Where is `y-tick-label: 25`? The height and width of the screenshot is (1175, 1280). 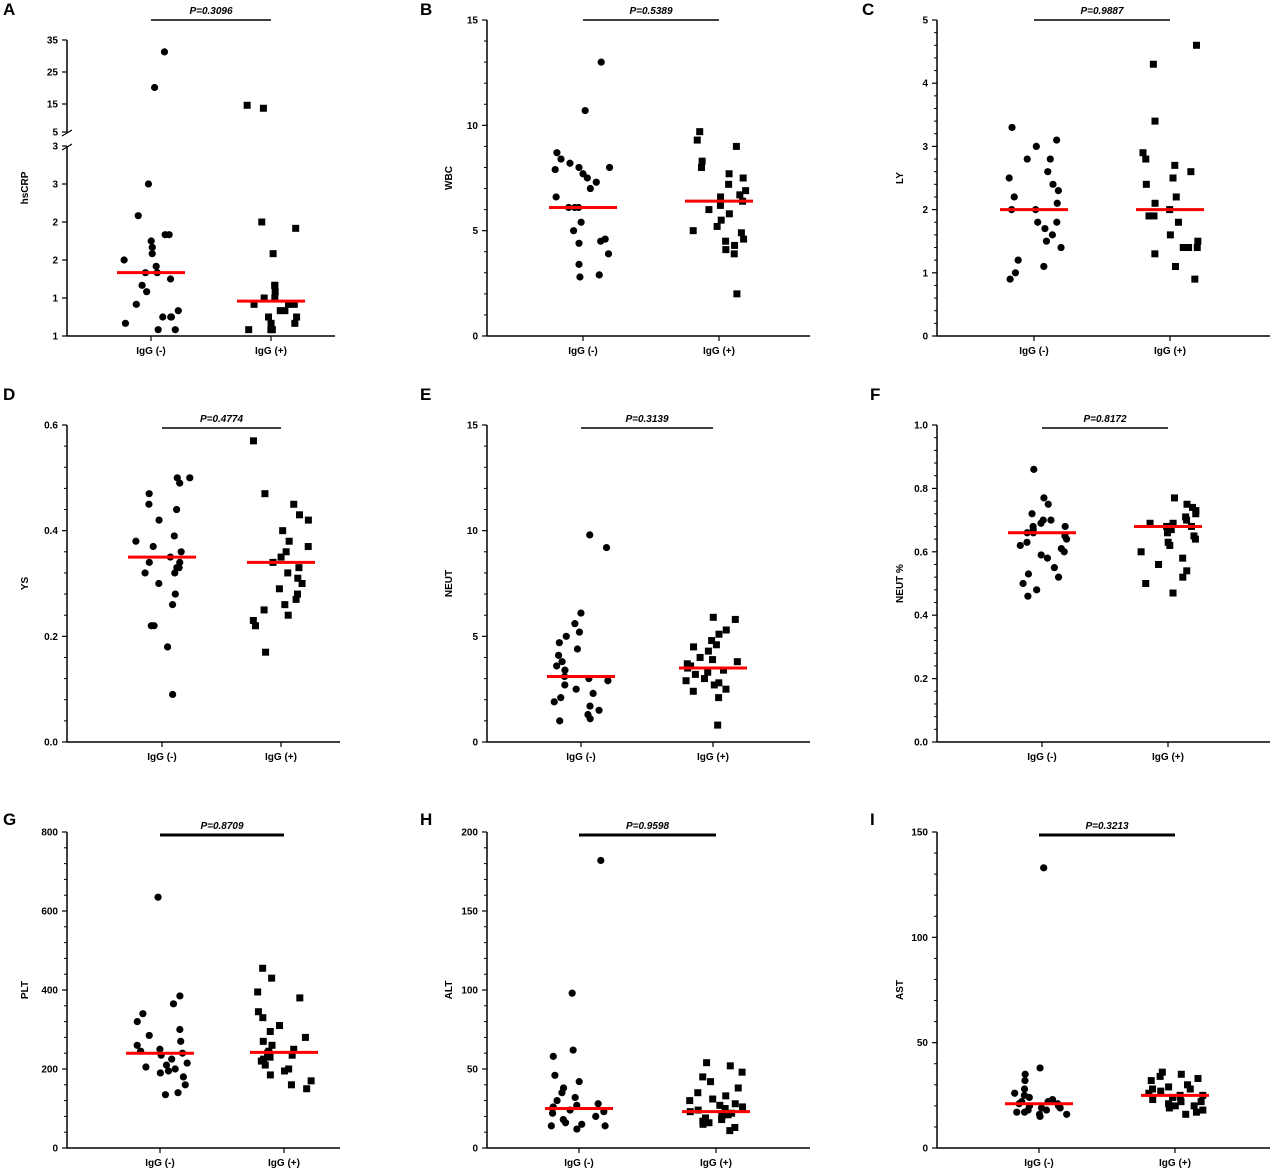 y-tick-label: 25 is located at coordinates (53, 73).